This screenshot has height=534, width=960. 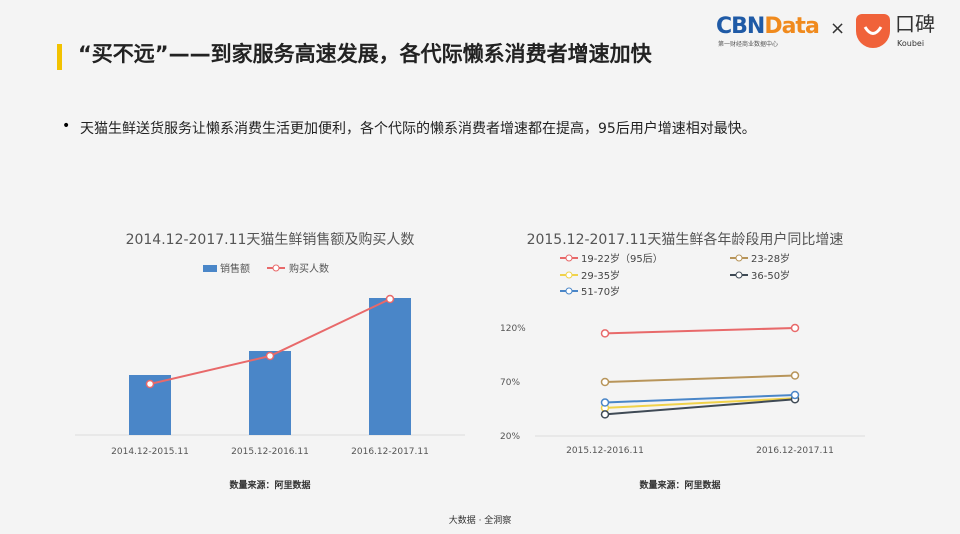 I want to click on koubei-logo-text: 口碑, so click(x=915, y=24).